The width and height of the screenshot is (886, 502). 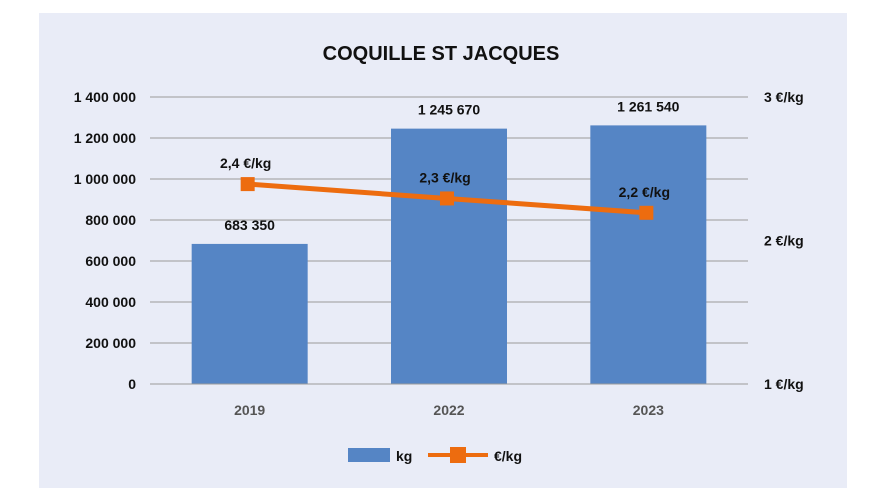 I want to click on legend-label-kg: kg, so click(x=404, y=456).